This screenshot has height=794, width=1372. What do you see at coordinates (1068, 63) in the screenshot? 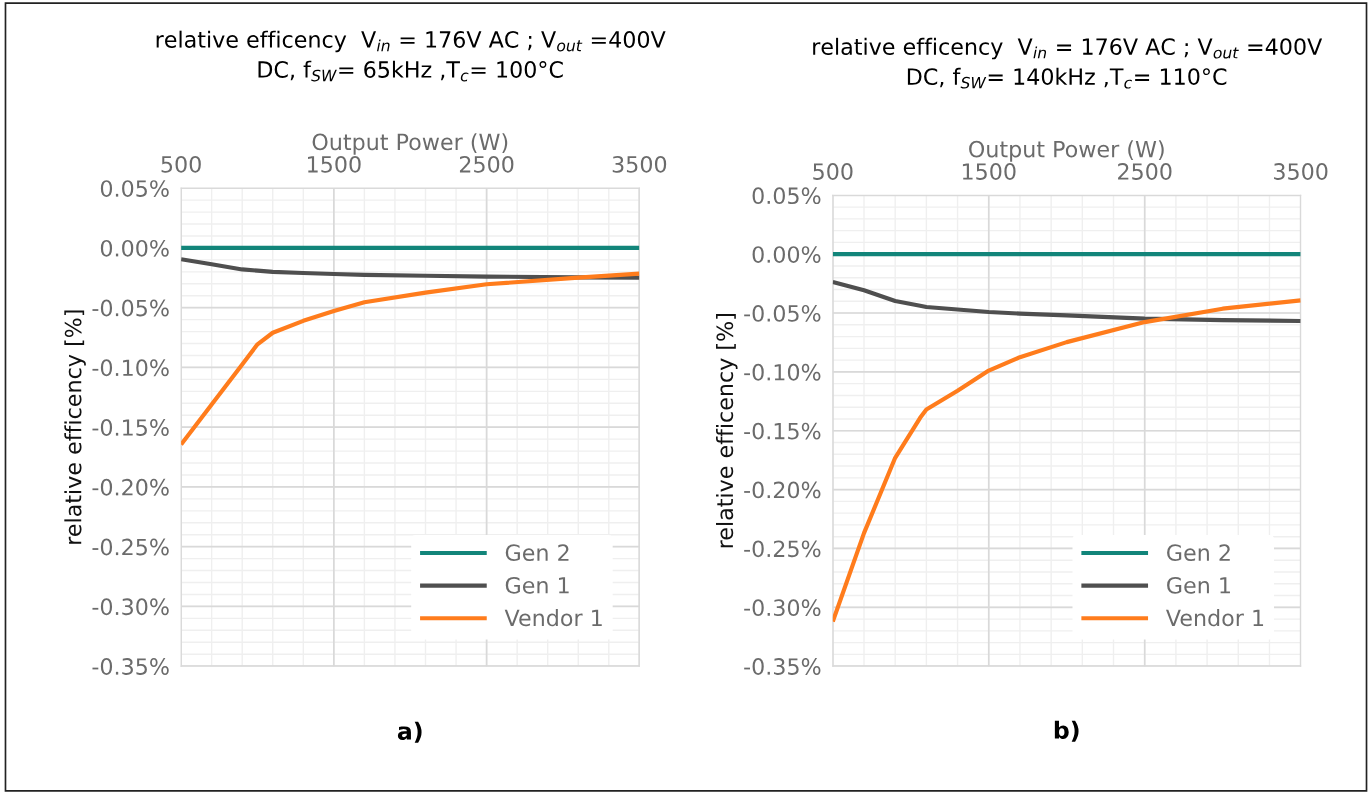
I see `chart-title: relative efficency V$_{in}$ = 176V AC ; V$_{out}$ =400V DC, f$_{SW}$= 140kHz ,T$_{c}$= 110°C` at bounding box center [1068, 63].